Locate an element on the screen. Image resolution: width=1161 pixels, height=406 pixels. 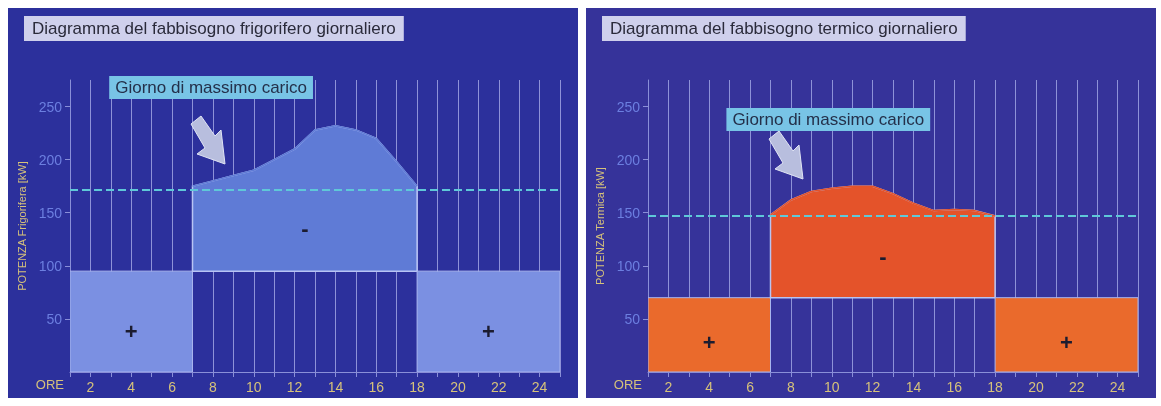
chart-title: Diagramma del fabbisogno frigorifero giornaliero is located at coordinates (214, 28).